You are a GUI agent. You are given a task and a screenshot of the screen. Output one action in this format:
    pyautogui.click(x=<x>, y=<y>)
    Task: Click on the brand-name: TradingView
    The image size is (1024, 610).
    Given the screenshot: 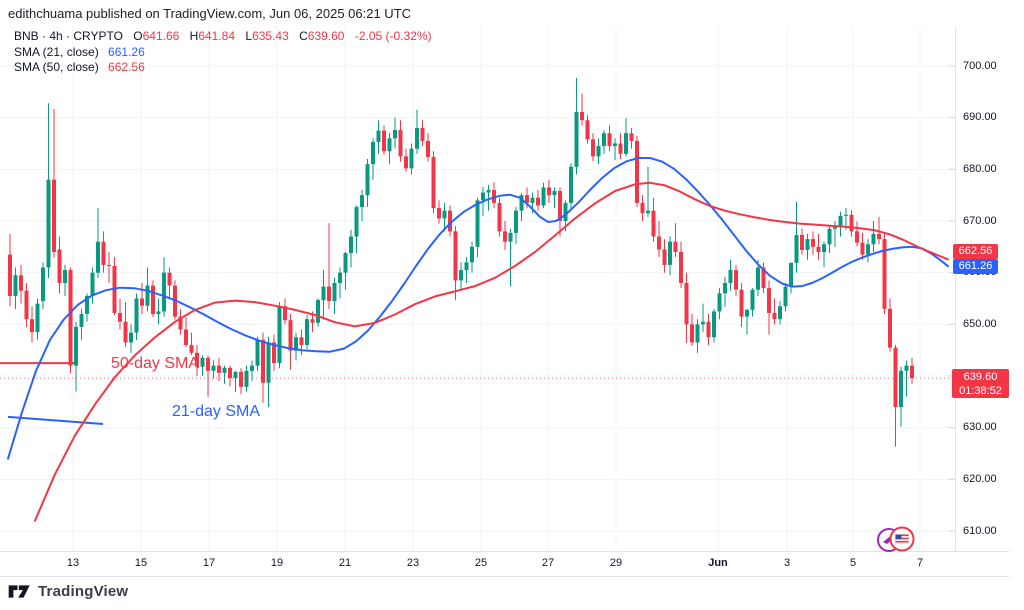 What is the action you would take?
    pyautogui.click(x=83, y=591)
    